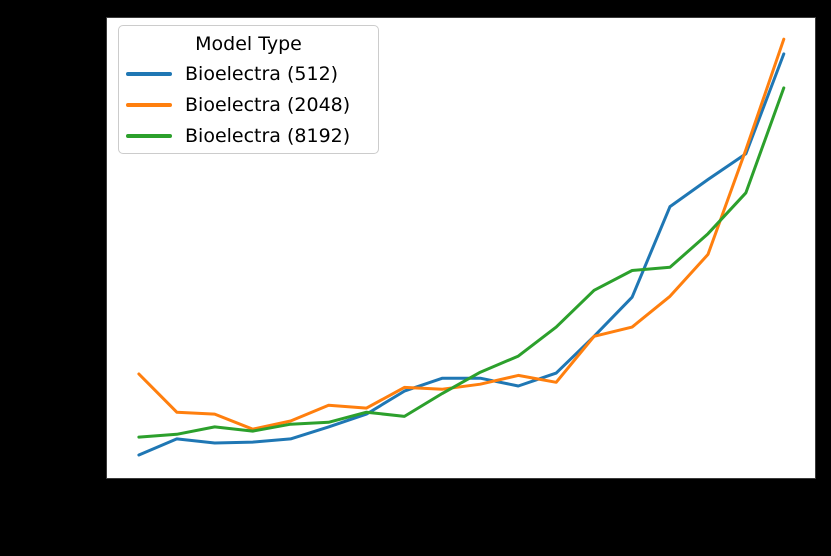 The image size is (831, 556). I want to click on legend-entry: Bioelectra (2048), so click(248, 104).